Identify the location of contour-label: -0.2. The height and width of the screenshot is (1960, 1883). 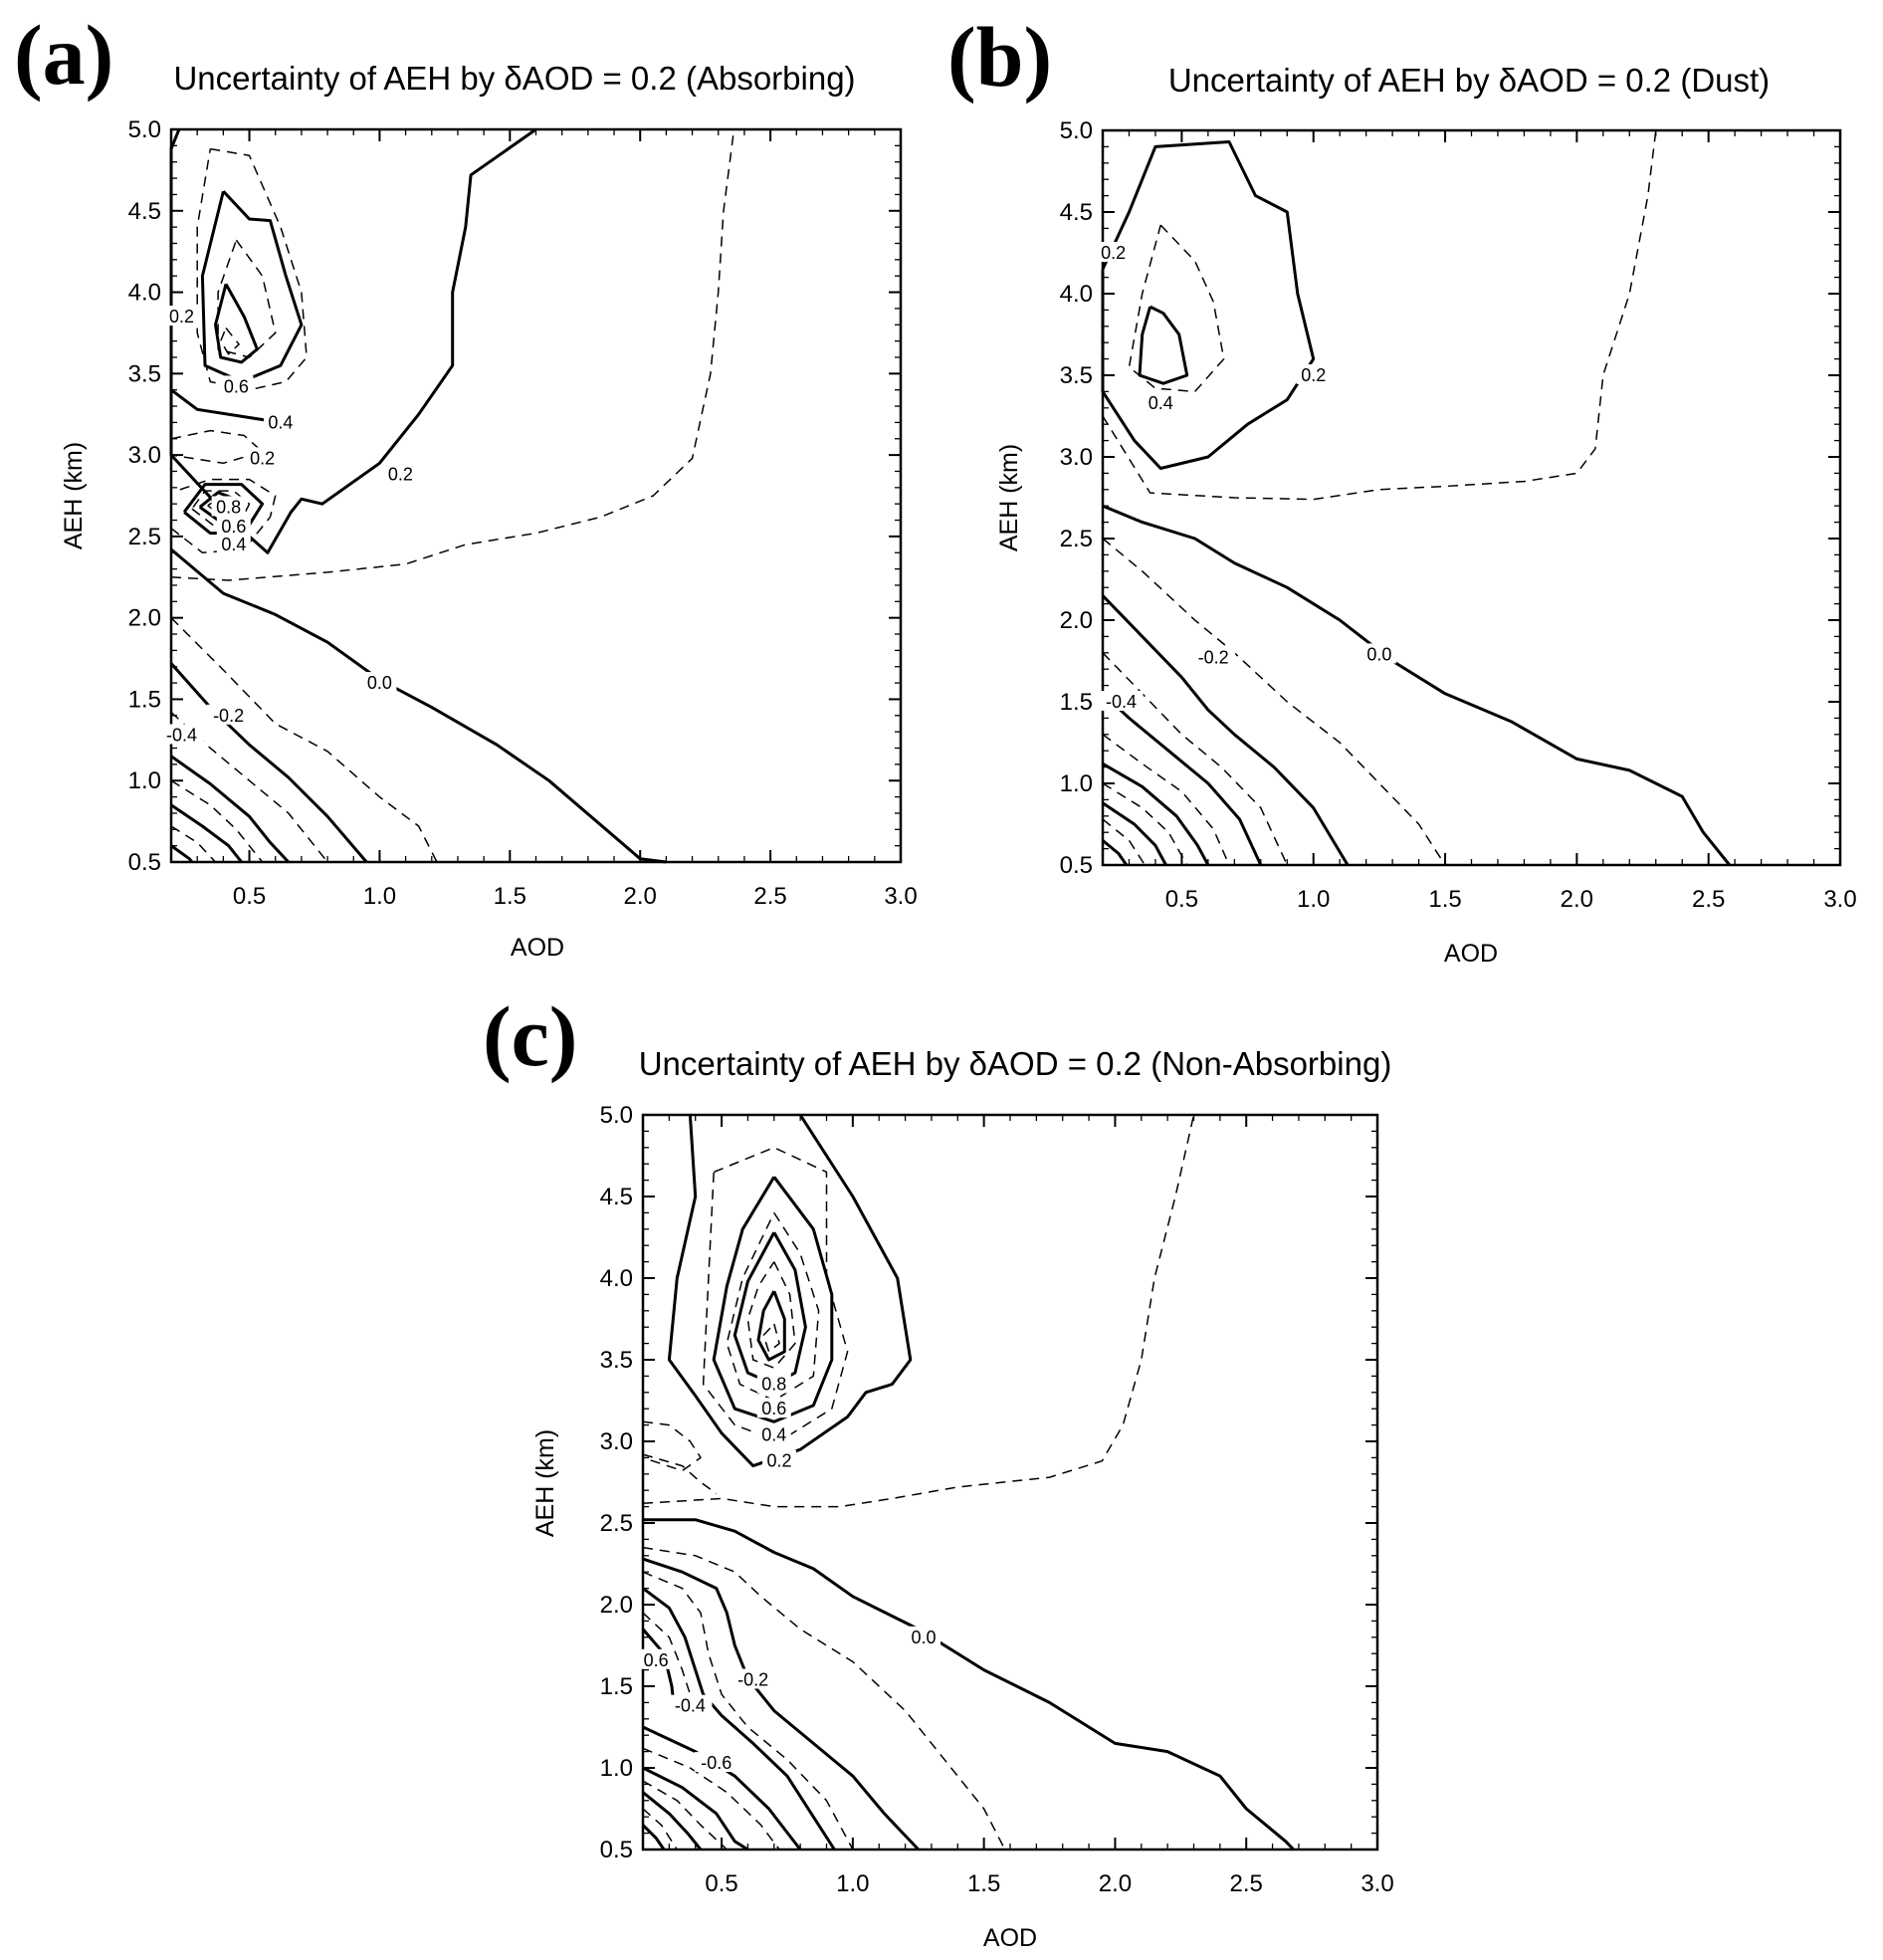
(752, 1679).